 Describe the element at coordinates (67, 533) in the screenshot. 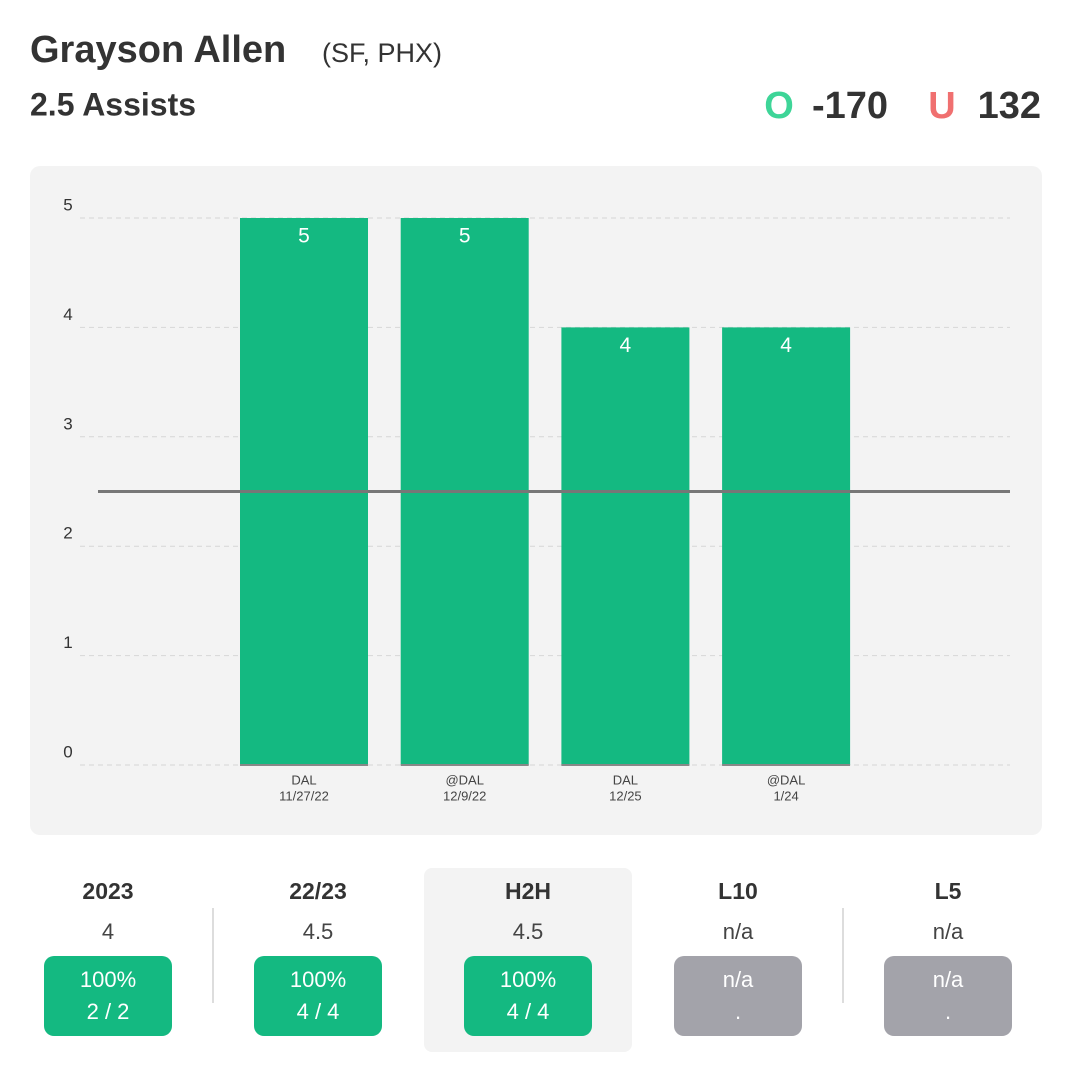

I see `y-tick-label: 2` at that location.